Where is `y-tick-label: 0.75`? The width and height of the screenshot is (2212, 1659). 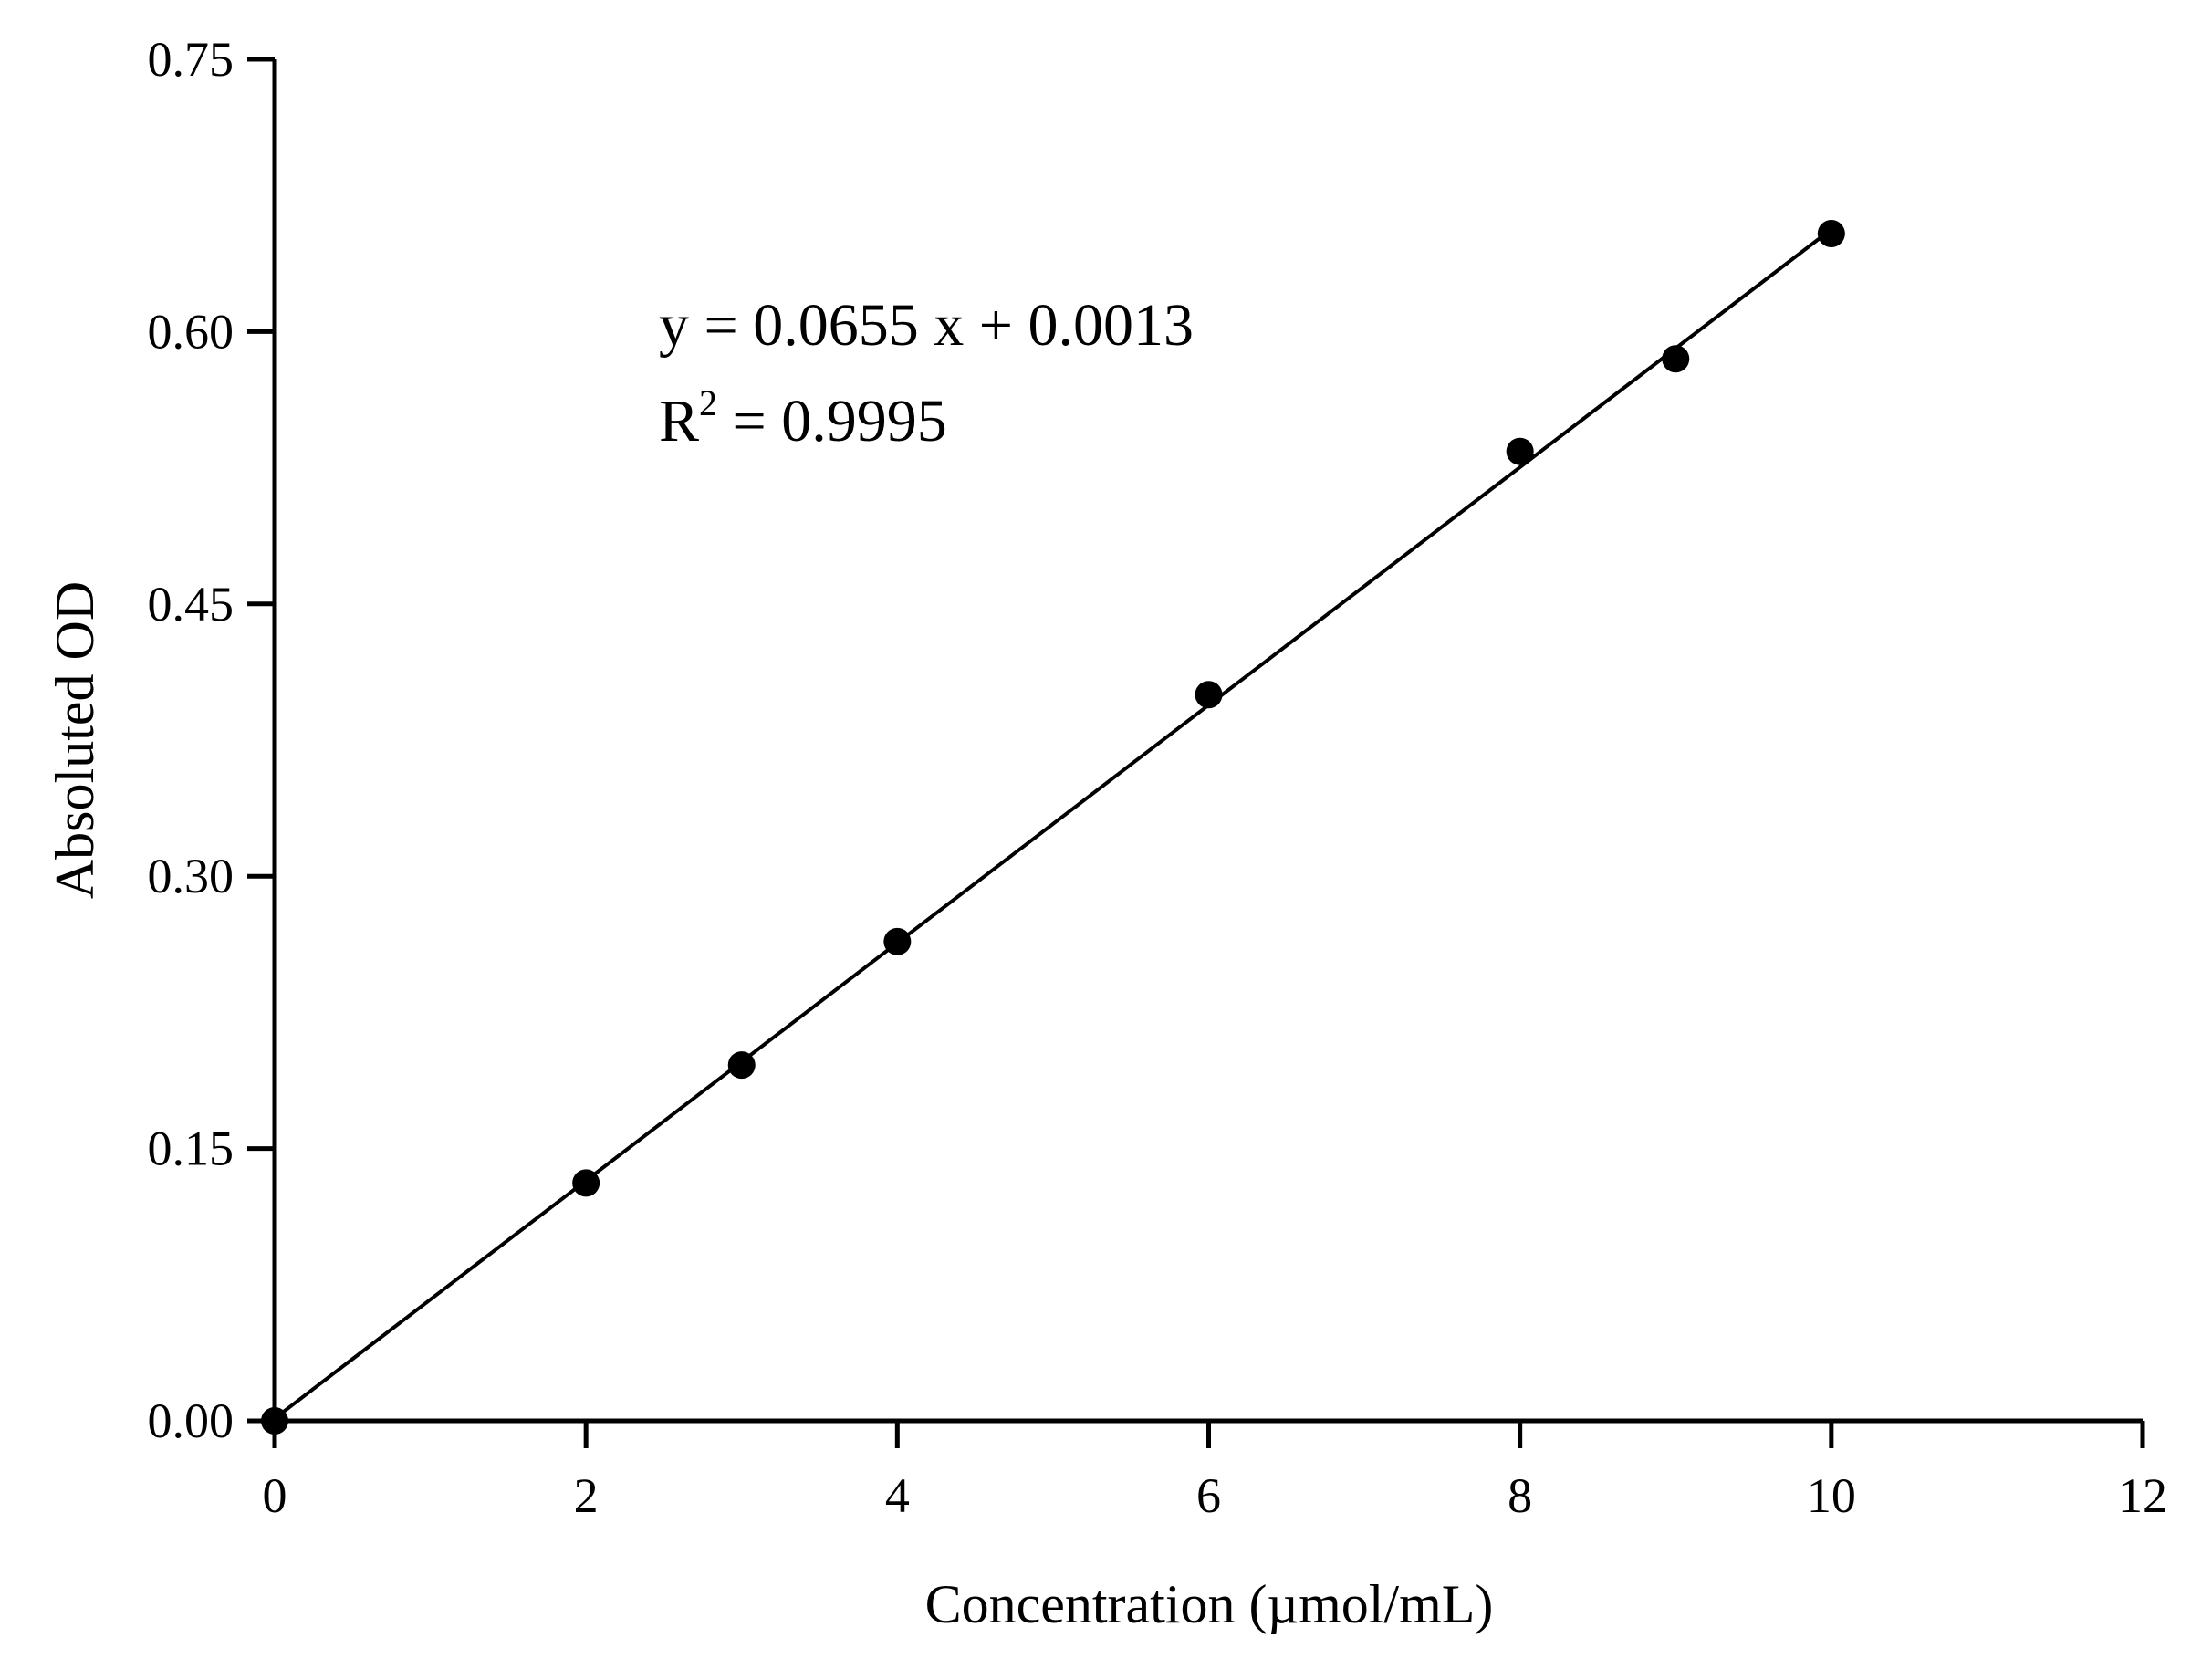
y-tick-label: 0.75 is located at coordinates (191, 59).